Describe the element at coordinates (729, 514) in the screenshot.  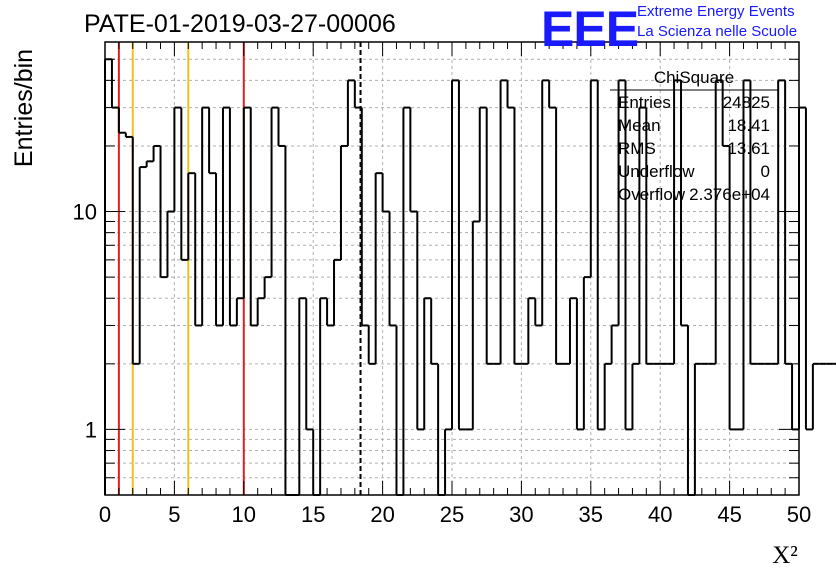
I see `x-tick-label: 45` at that location.